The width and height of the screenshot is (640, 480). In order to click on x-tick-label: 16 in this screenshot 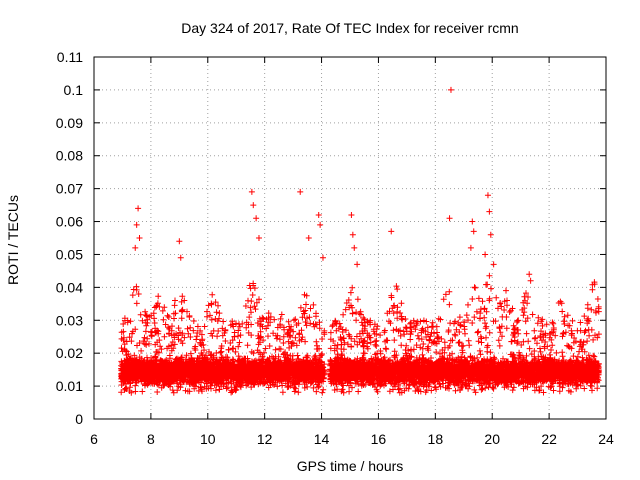, I will do `click(379, 439)`.